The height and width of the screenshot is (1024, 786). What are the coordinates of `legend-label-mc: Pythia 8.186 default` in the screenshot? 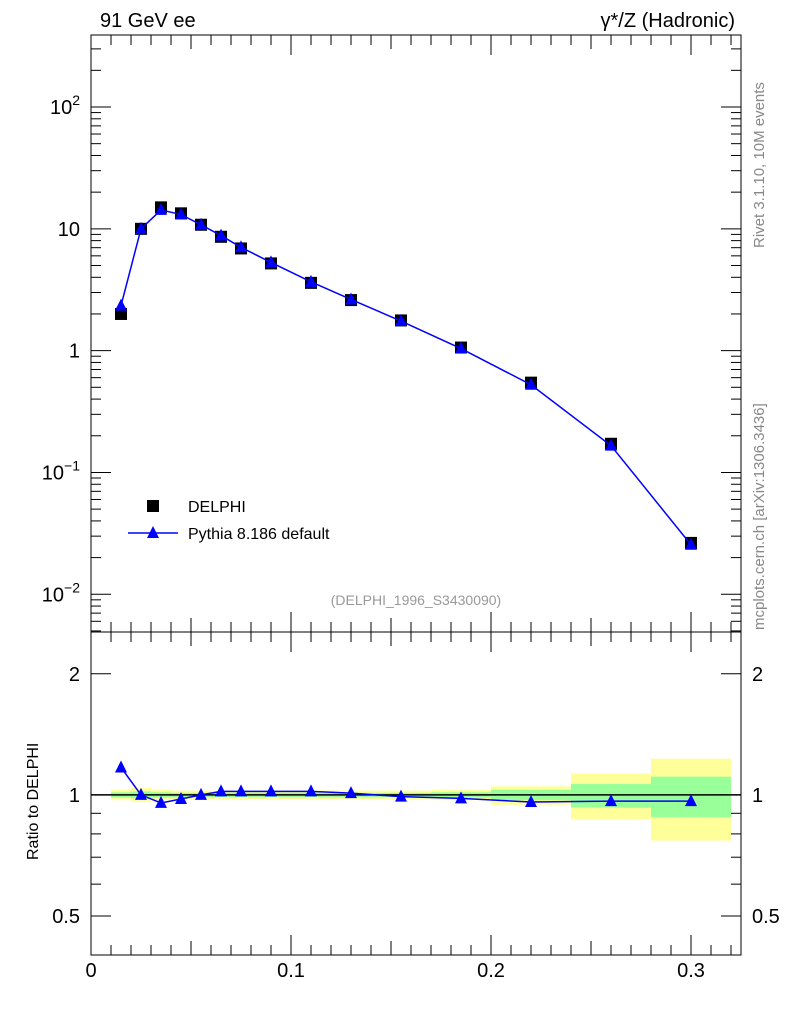 It's located at (259, 534).